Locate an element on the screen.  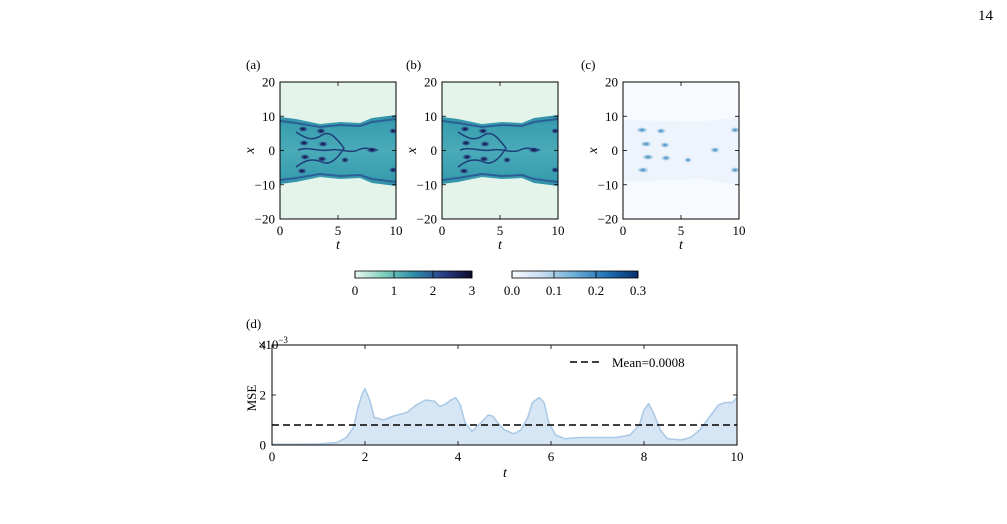
heatmap-c-x-tick-label: 0 is located at coordinates (623, 230).